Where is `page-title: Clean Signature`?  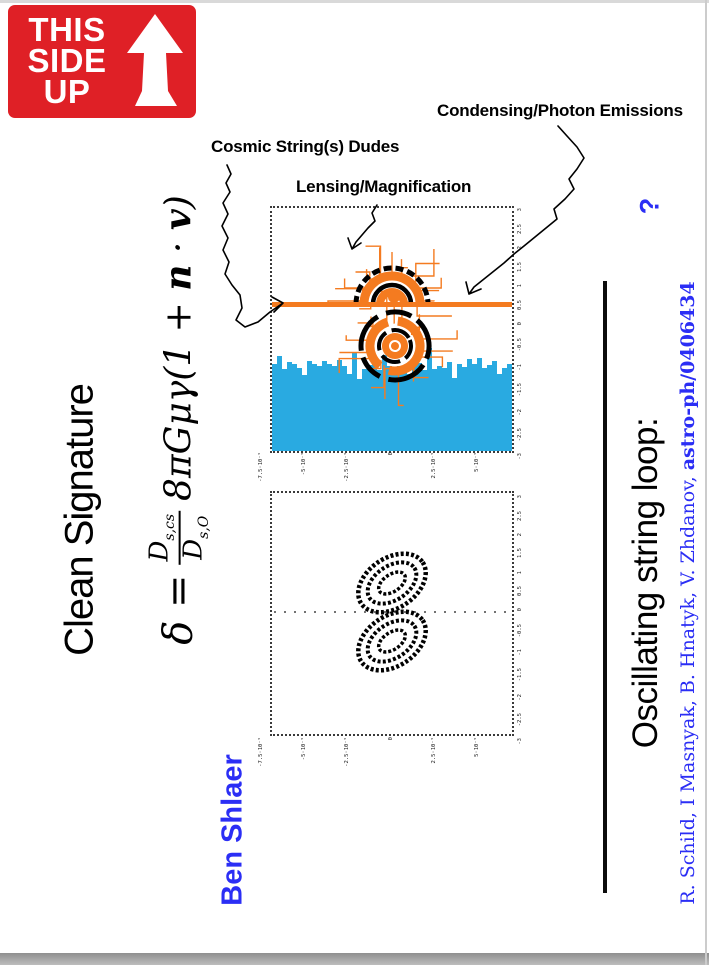 page-title: Clean Signature is located at coordinates (79, 520).